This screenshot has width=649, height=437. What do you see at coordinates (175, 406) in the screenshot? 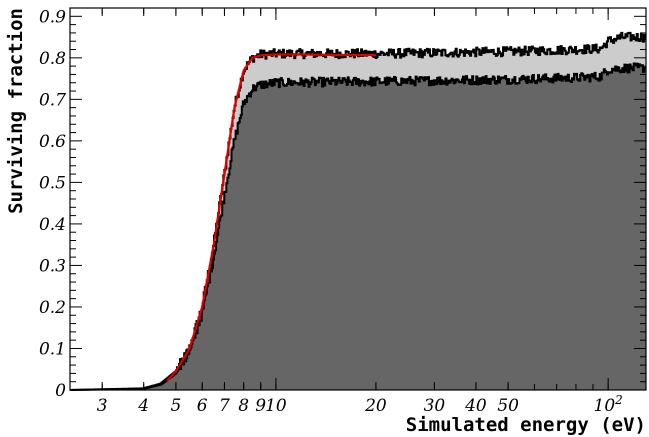
I see `x-tick-label: 5` at bounding box center [175, 406].